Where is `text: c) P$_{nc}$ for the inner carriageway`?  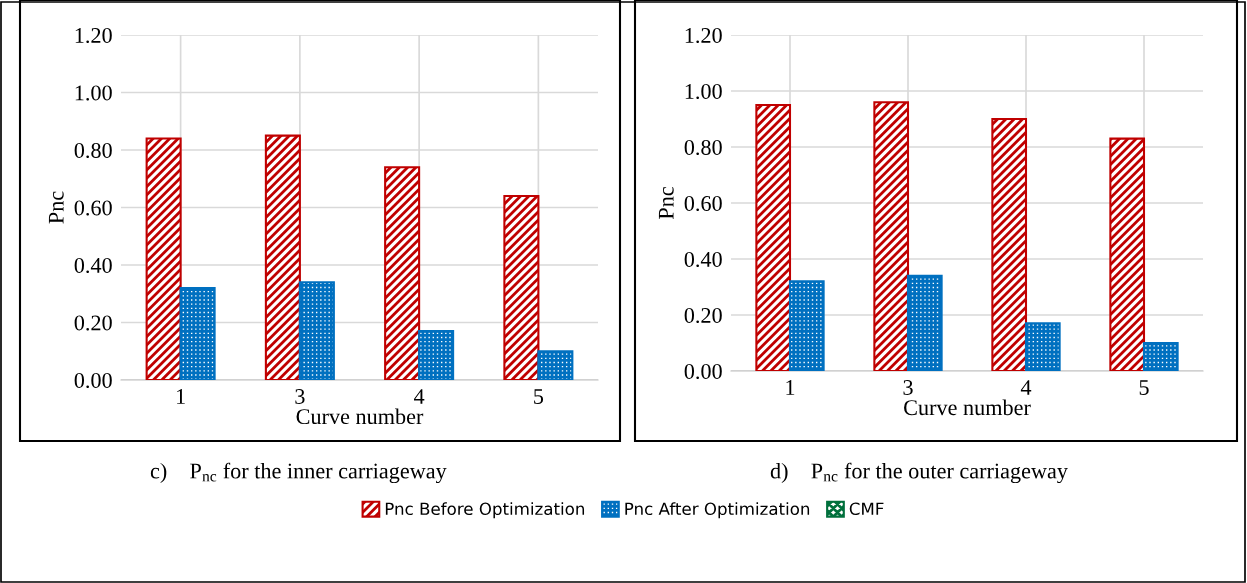 text: c) P$_{nc}$ for the inner carriageway is located at coordinates (298, 473).